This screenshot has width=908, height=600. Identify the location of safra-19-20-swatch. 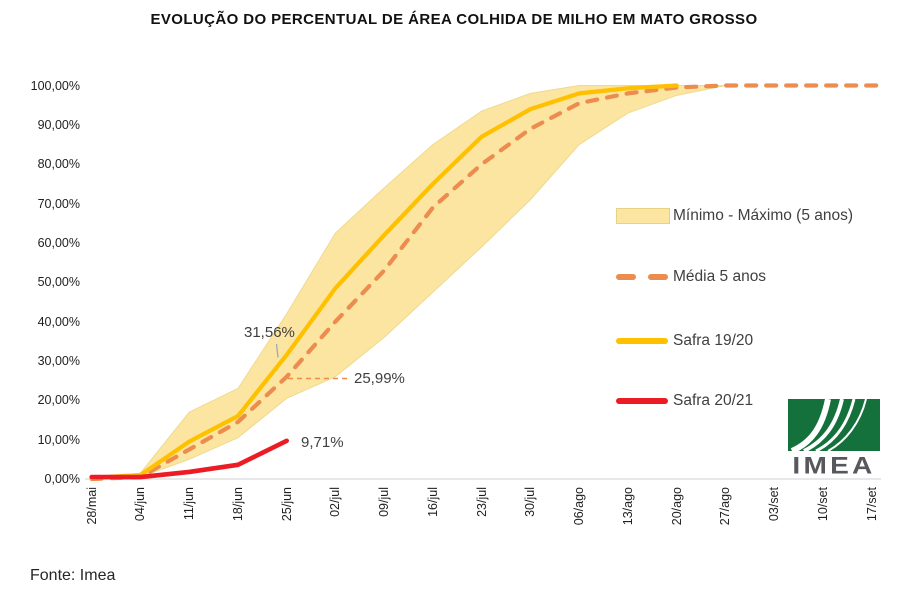
(642, 341).